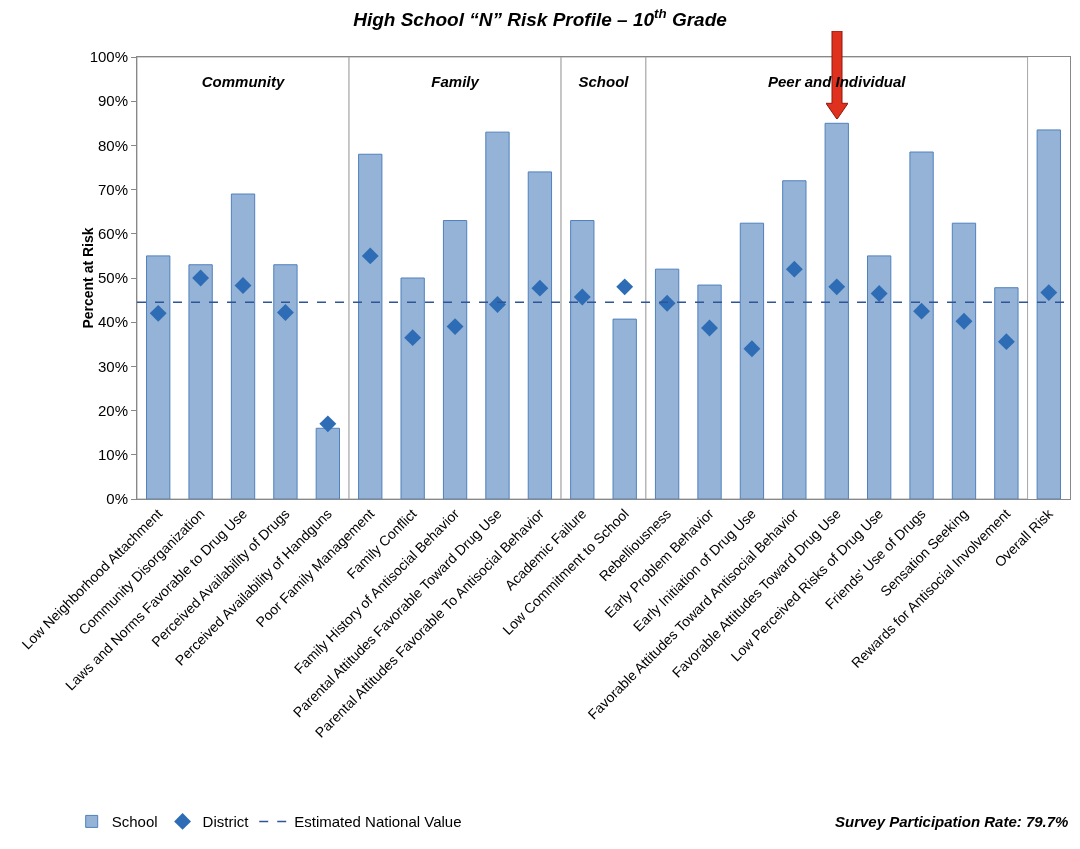  Describe the element at coordinates (540, 18) in the screenshot. I see `chart-title: High School “N” Risk Profile – 10$^{th}$ Grade` at that location.